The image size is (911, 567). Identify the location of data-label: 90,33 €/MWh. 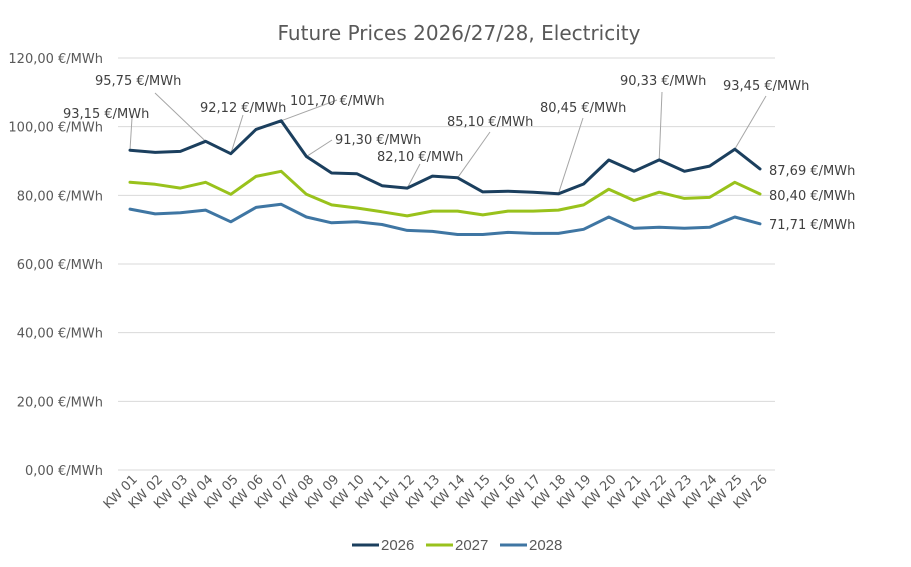
(663, 81).